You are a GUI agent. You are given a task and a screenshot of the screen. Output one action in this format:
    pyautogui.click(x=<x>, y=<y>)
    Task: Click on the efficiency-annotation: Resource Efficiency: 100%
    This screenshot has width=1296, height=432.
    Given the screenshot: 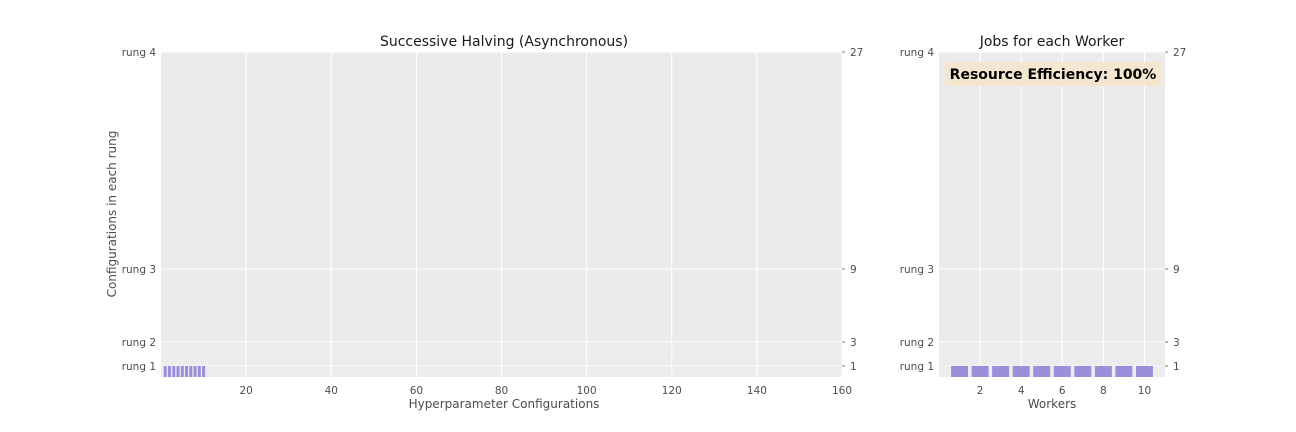 What is the action you would take?
    pyautogui.click(x=1053, y=75)
    